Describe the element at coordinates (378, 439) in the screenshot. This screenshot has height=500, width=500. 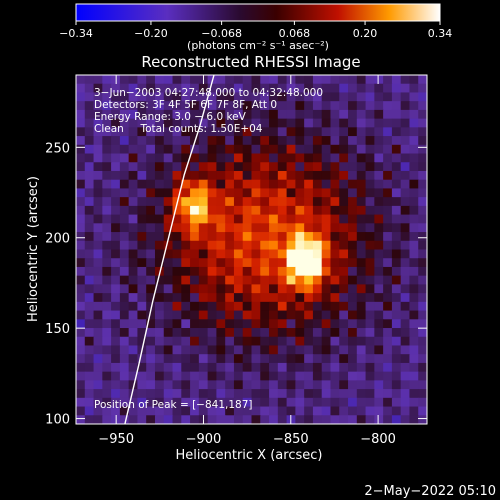
I see `x-tick-label: −800` at that location.